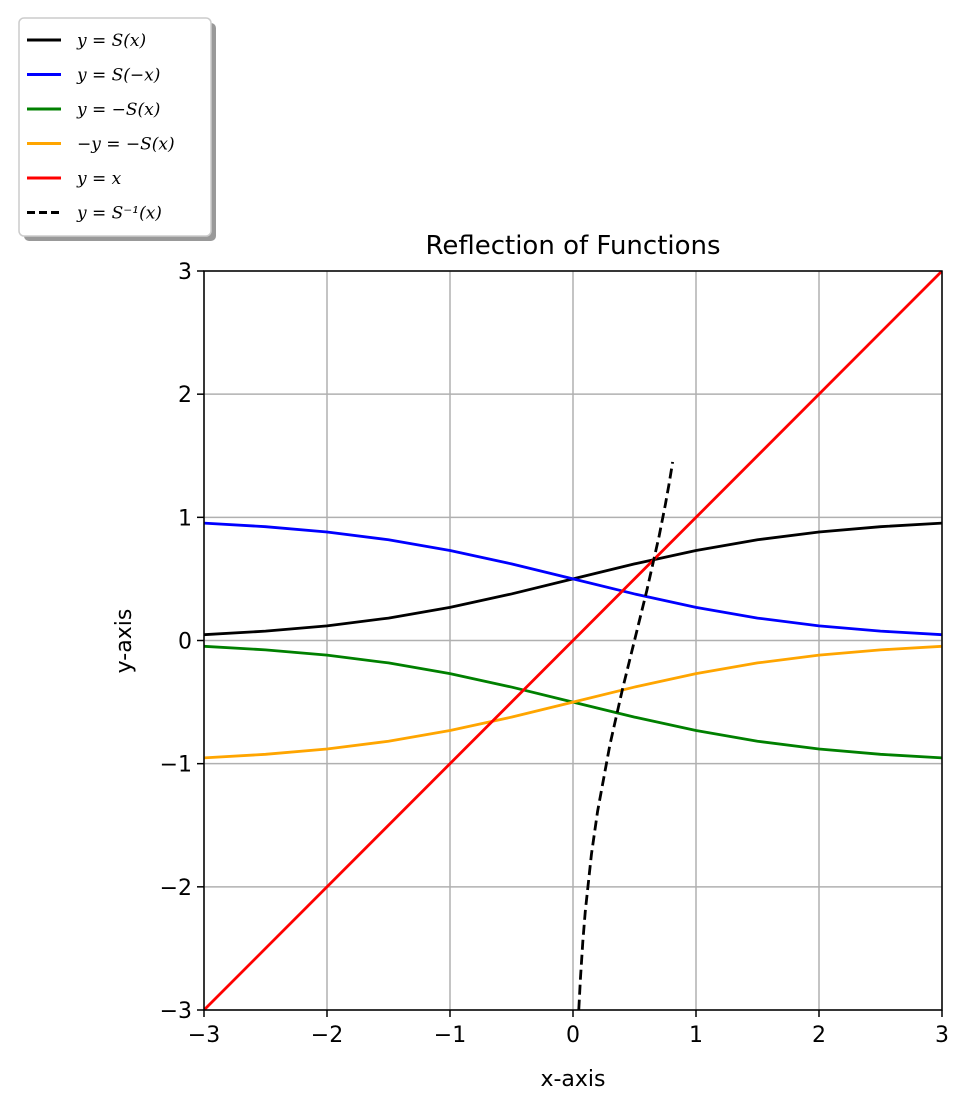 The height and width of the screenshot is (1111, 970). What do you see at coordinates (327, 1035) in the screenshot?
I see `x-tick-label: −2` at bounding box center [327, 1035].